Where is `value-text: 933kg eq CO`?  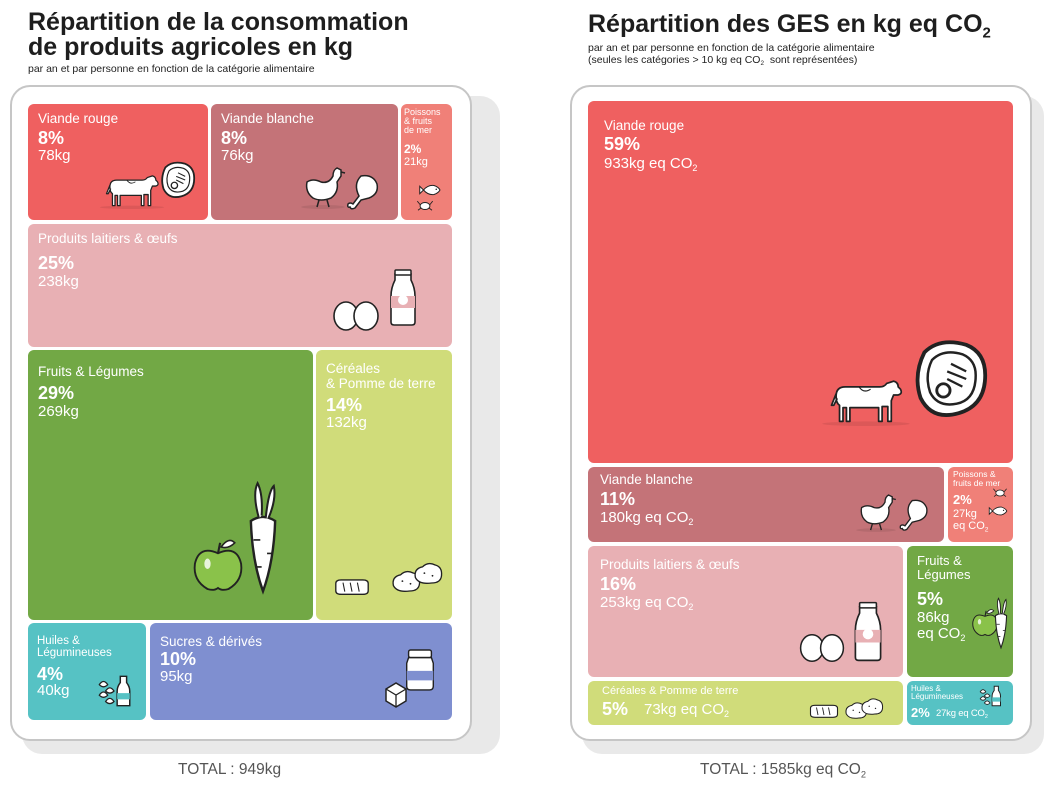 value-text: 933kg eq CO is located at coordinates (648, 163).